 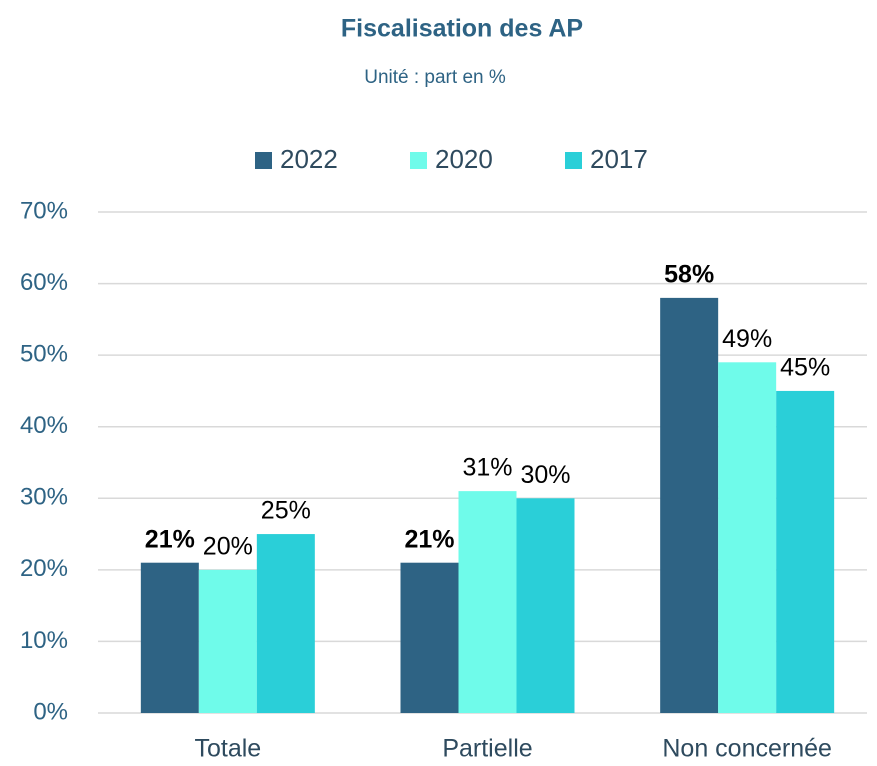 What do you see at coordinates (44, 497) in the screenshot?
I see `y-tick-label: 30%` at bounding box center [44, 497].